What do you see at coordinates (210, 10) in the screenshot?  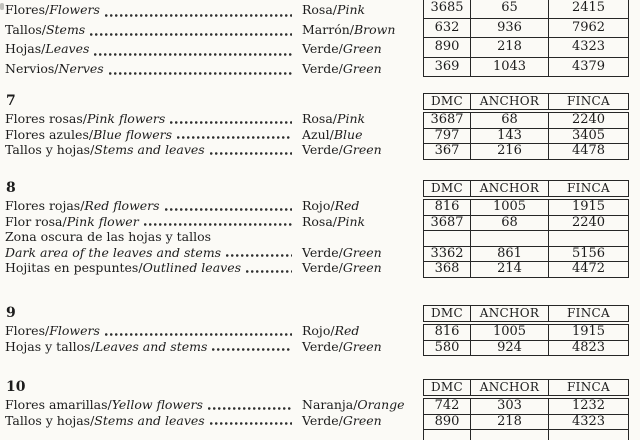 I see `entry-row: Flores/Flowers Rosa/Pink` at bounding box center [210, 10].